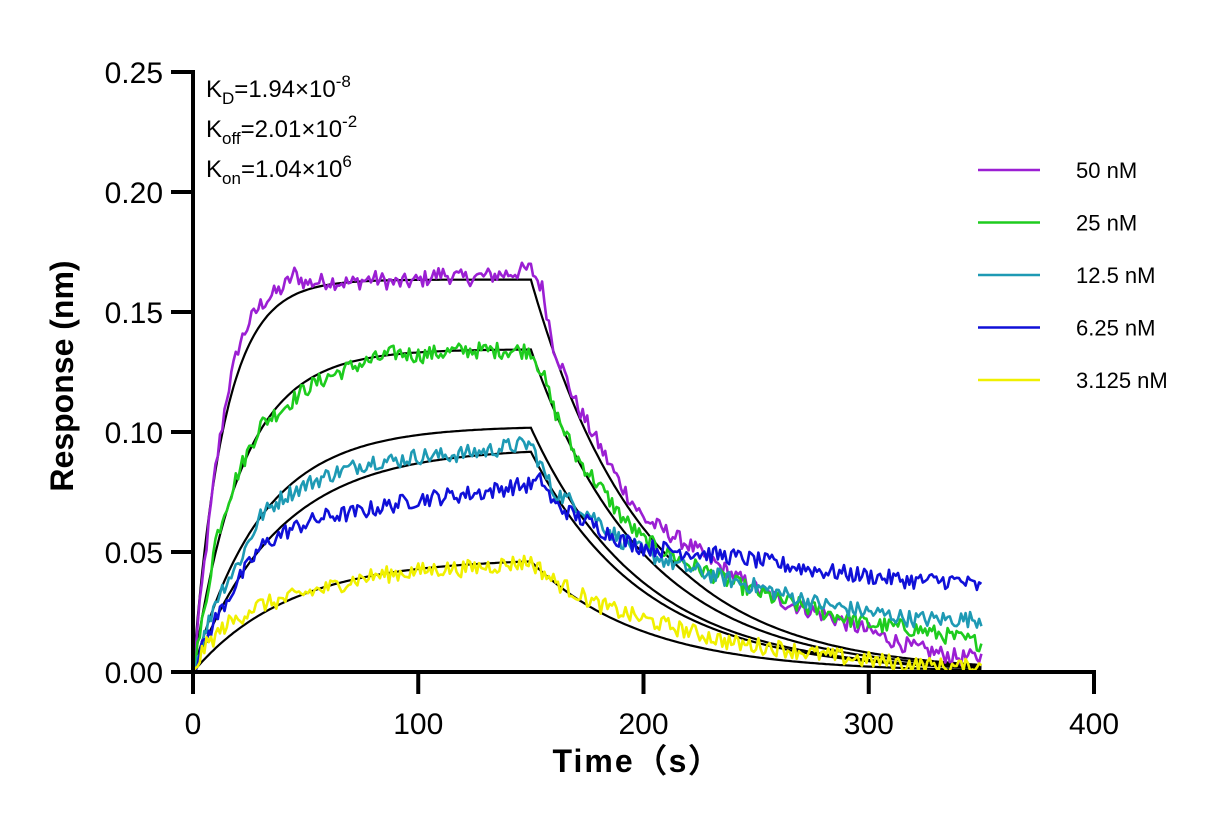 The image size is (1224, 825). I want to click on y-tick-label: 0.10, so click(134, 433).